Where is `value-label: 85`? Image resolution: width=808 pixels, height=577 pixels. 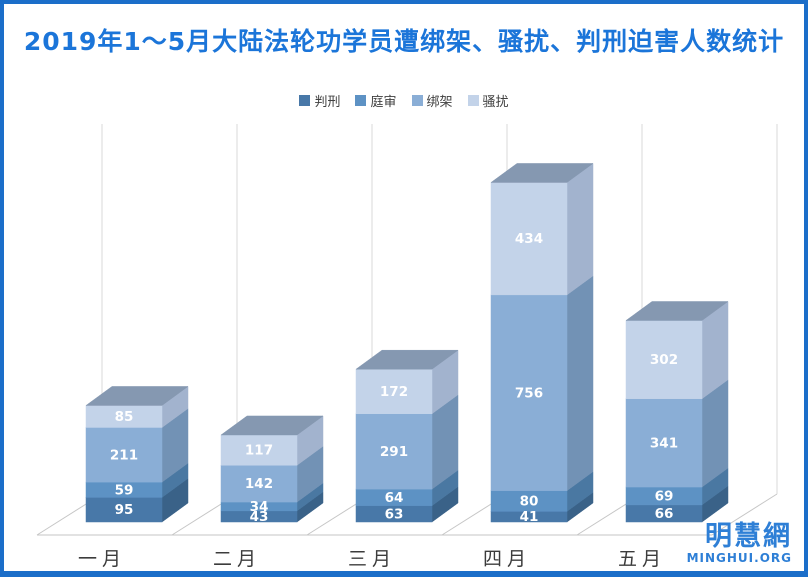
value-label: 85 is located at coordinates (124, 417).